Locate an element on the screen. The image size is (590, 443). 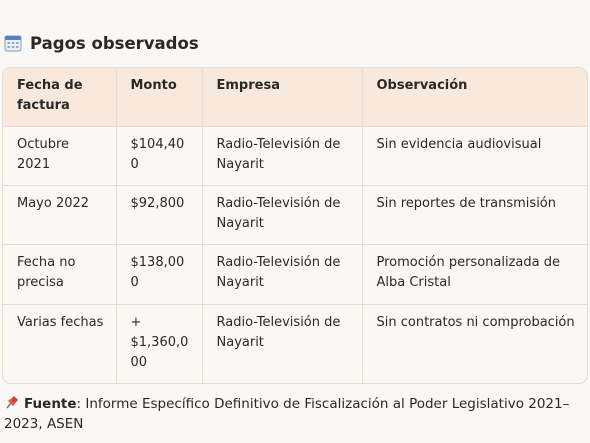
table-cell: Fecha no precisa is located at coordinates (60, 274).